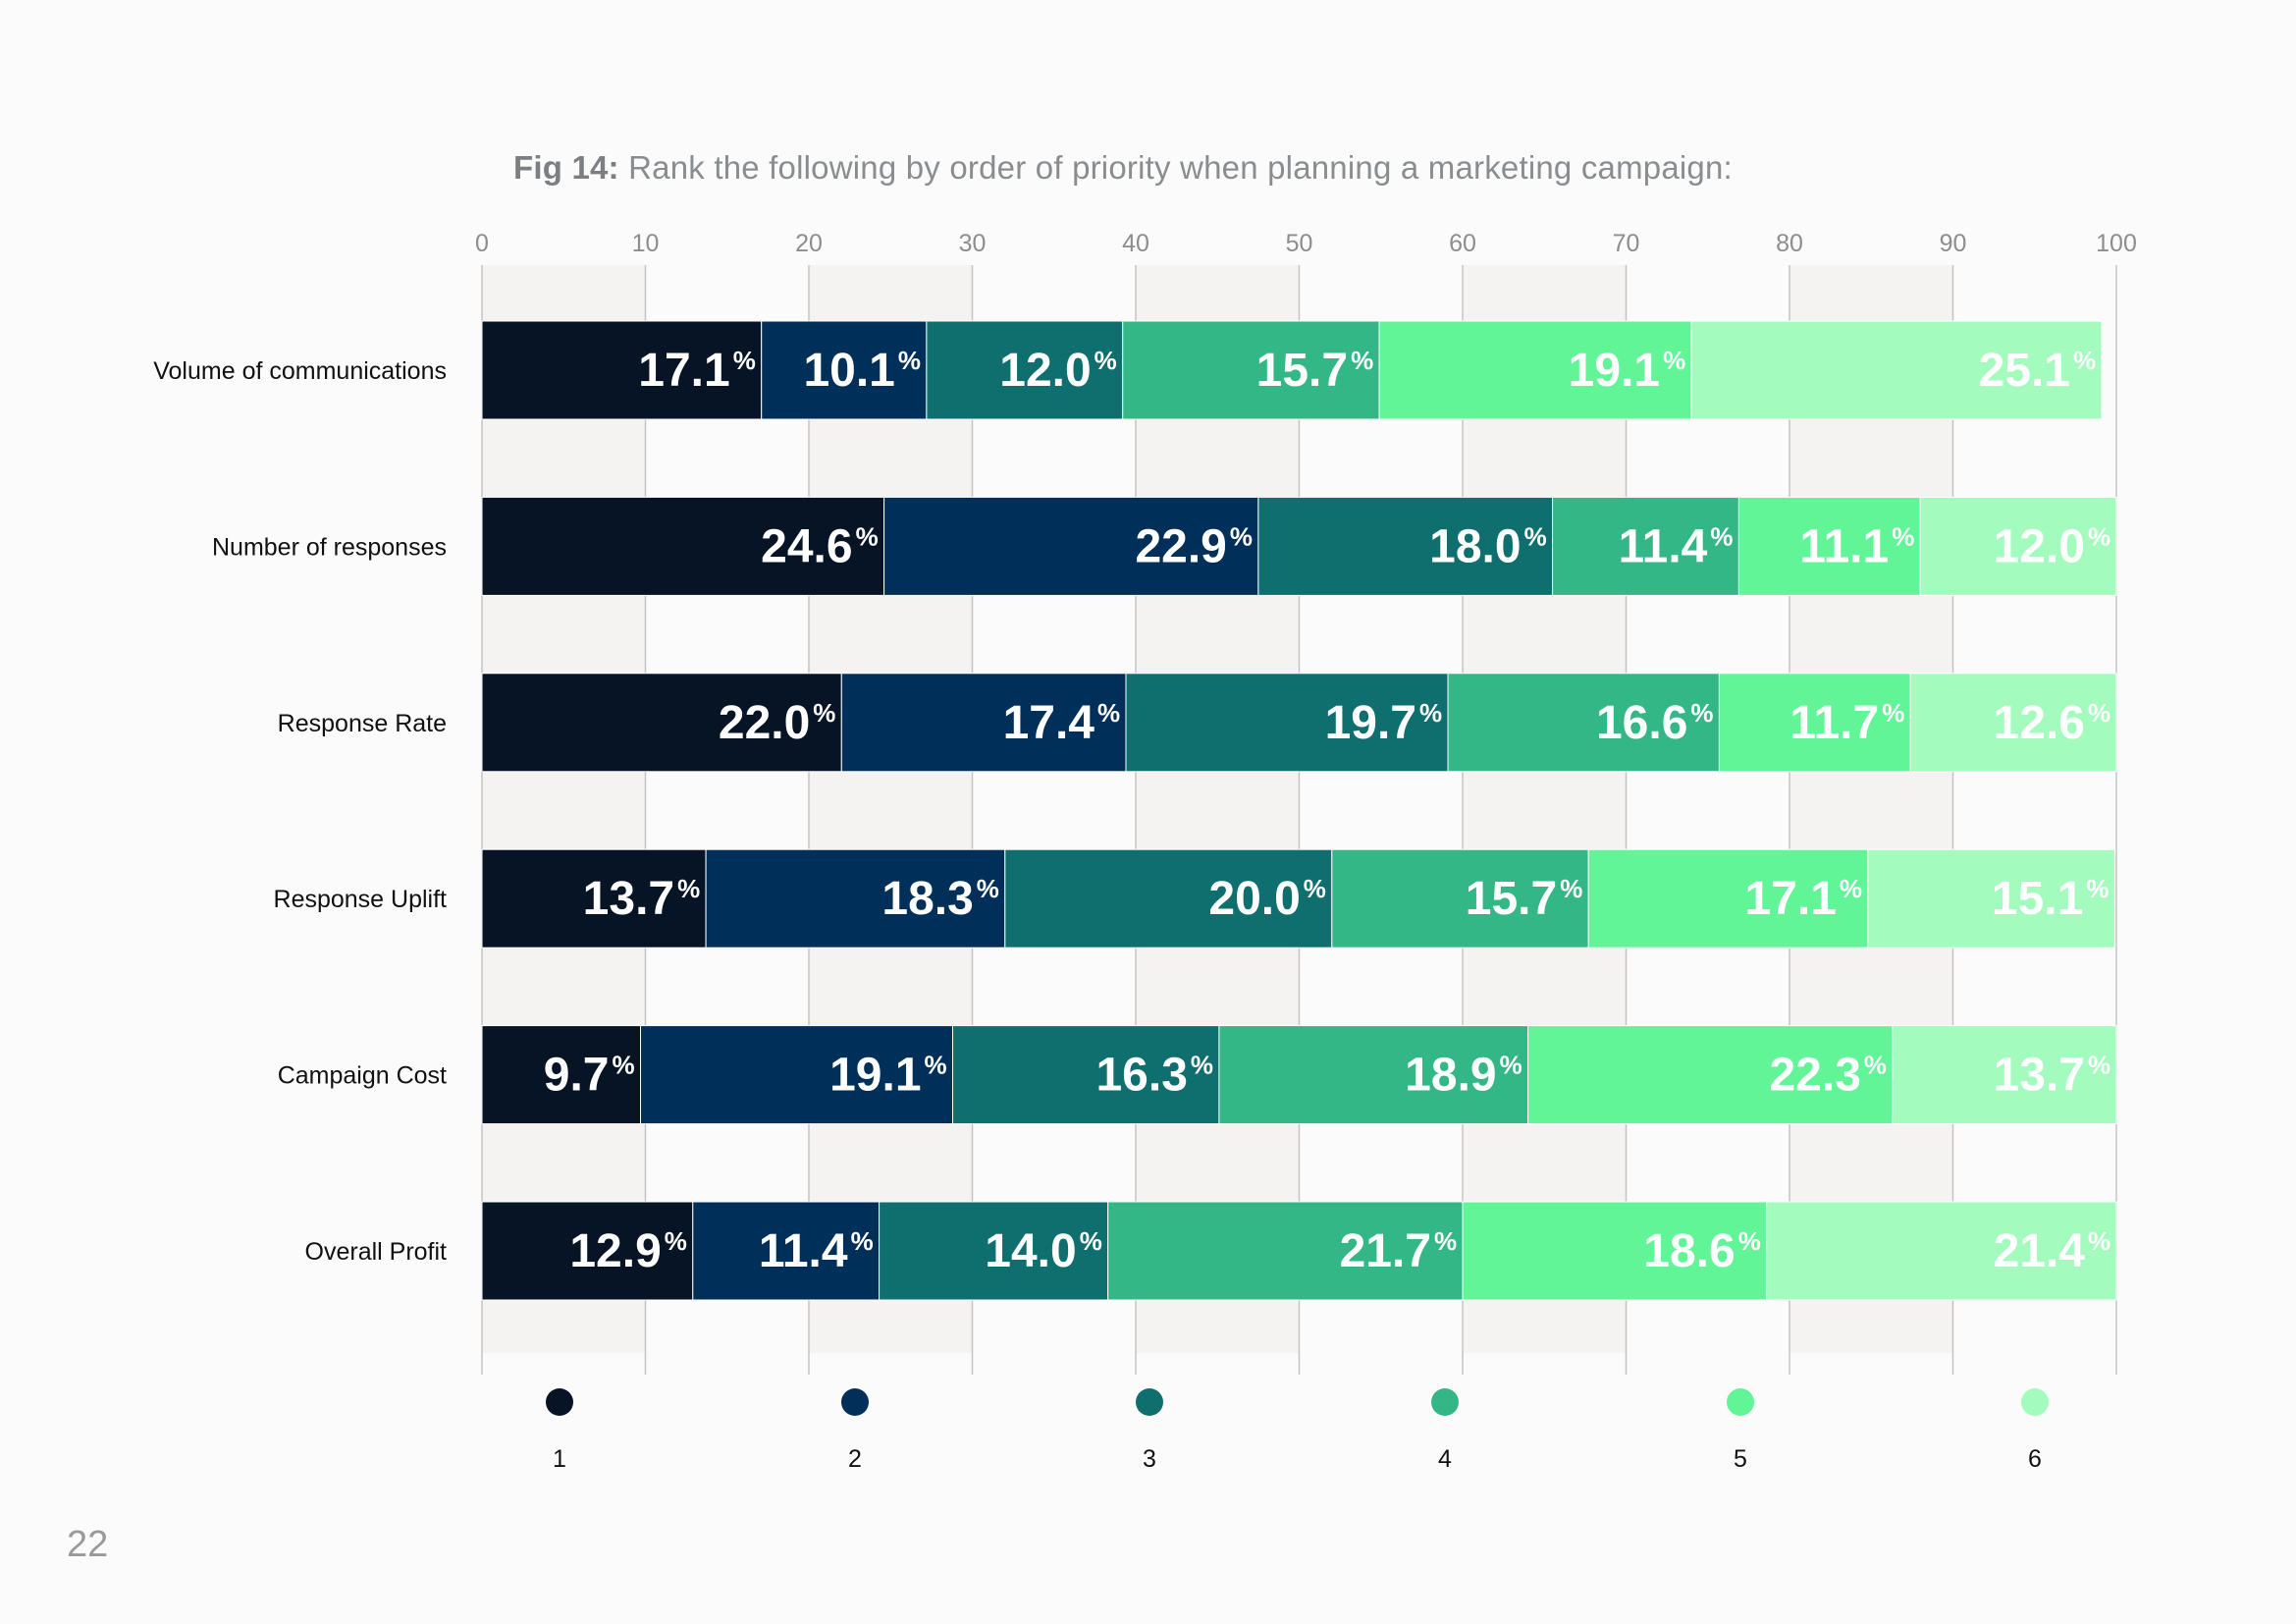 This screenshot has width=2296, height=1624. I want to click on legend-label: 1, so click(559, 1459).